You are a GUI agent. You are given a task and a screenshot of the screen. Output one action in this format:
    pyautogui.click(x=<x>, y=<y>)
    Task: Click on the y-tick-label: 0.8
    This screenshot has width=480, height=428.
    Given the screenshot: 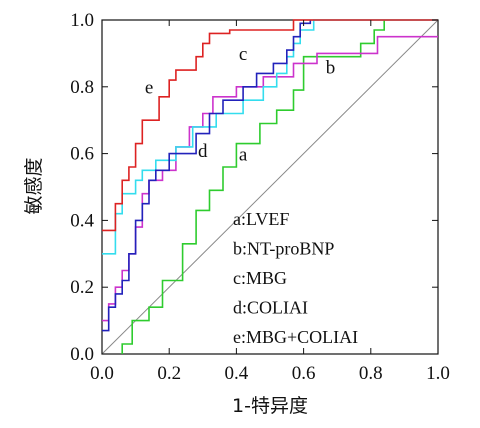 What is the action you would take?
    pyautogui.click(x=82, y=87)
    